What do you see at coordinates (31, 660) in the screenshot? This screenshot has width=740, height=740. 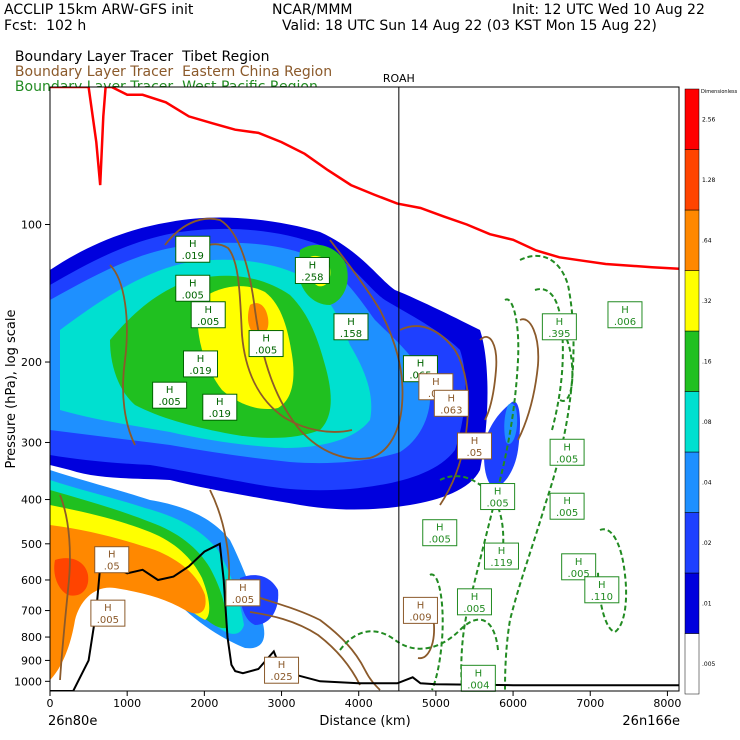 I see `y-tick-label: 900` at bounding box center [31, 660].